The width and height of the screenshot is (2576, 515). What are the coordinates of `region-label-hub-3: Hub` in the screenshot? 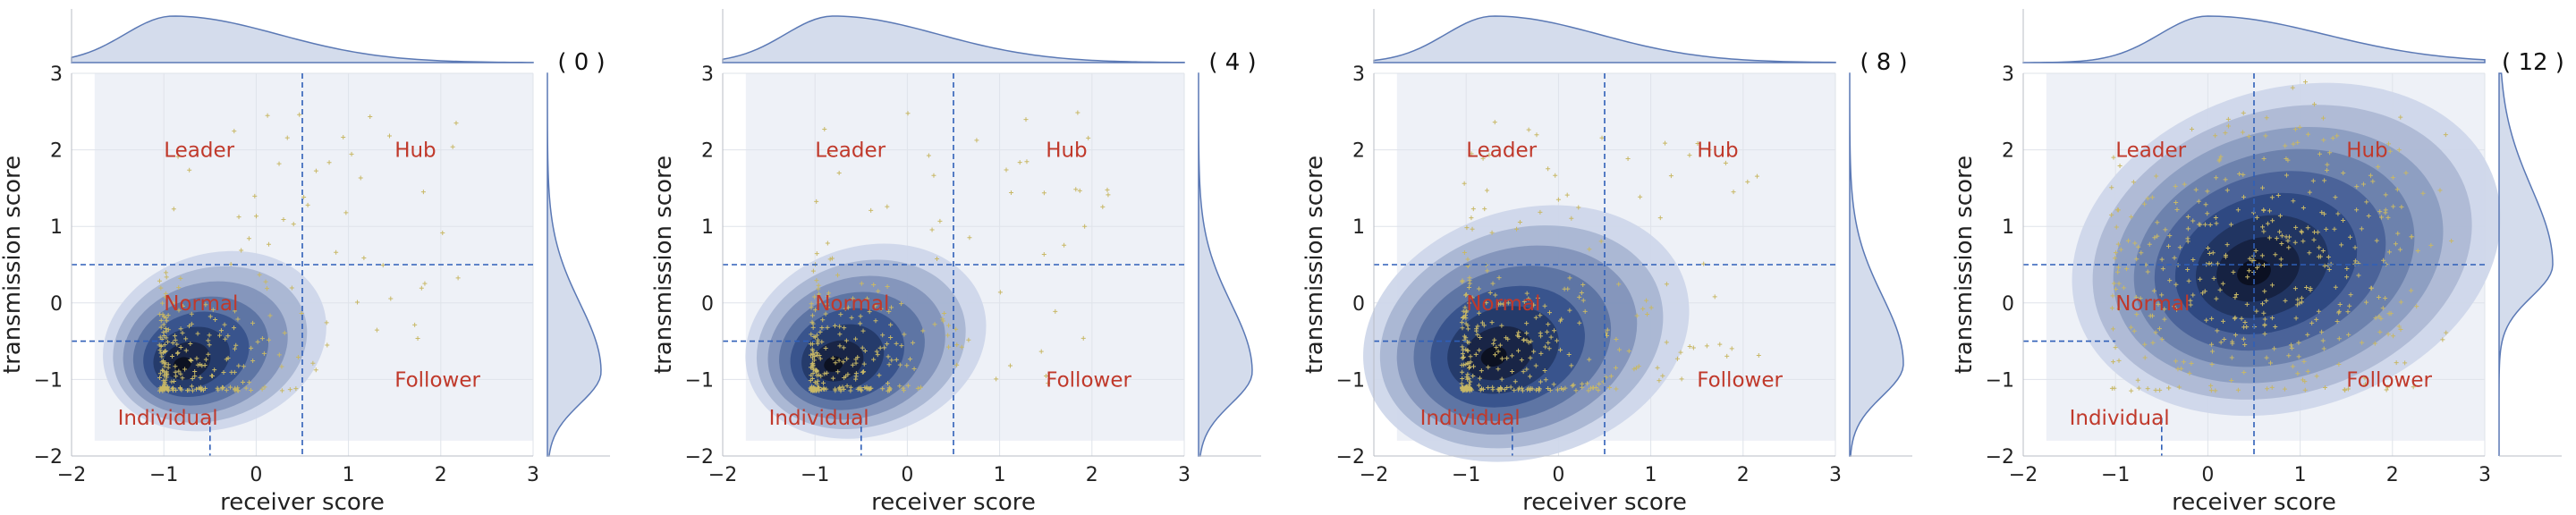 It's located at (2366, 151).